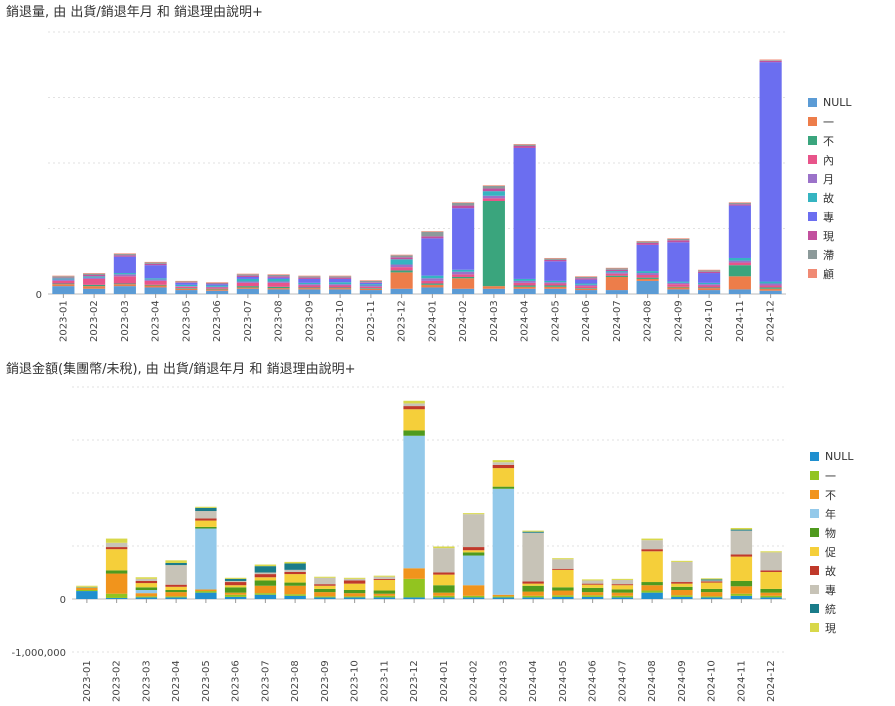  Describe the element at coordinates (830, 254) in the screenshot. I see `legend-item: 滯` at that location.